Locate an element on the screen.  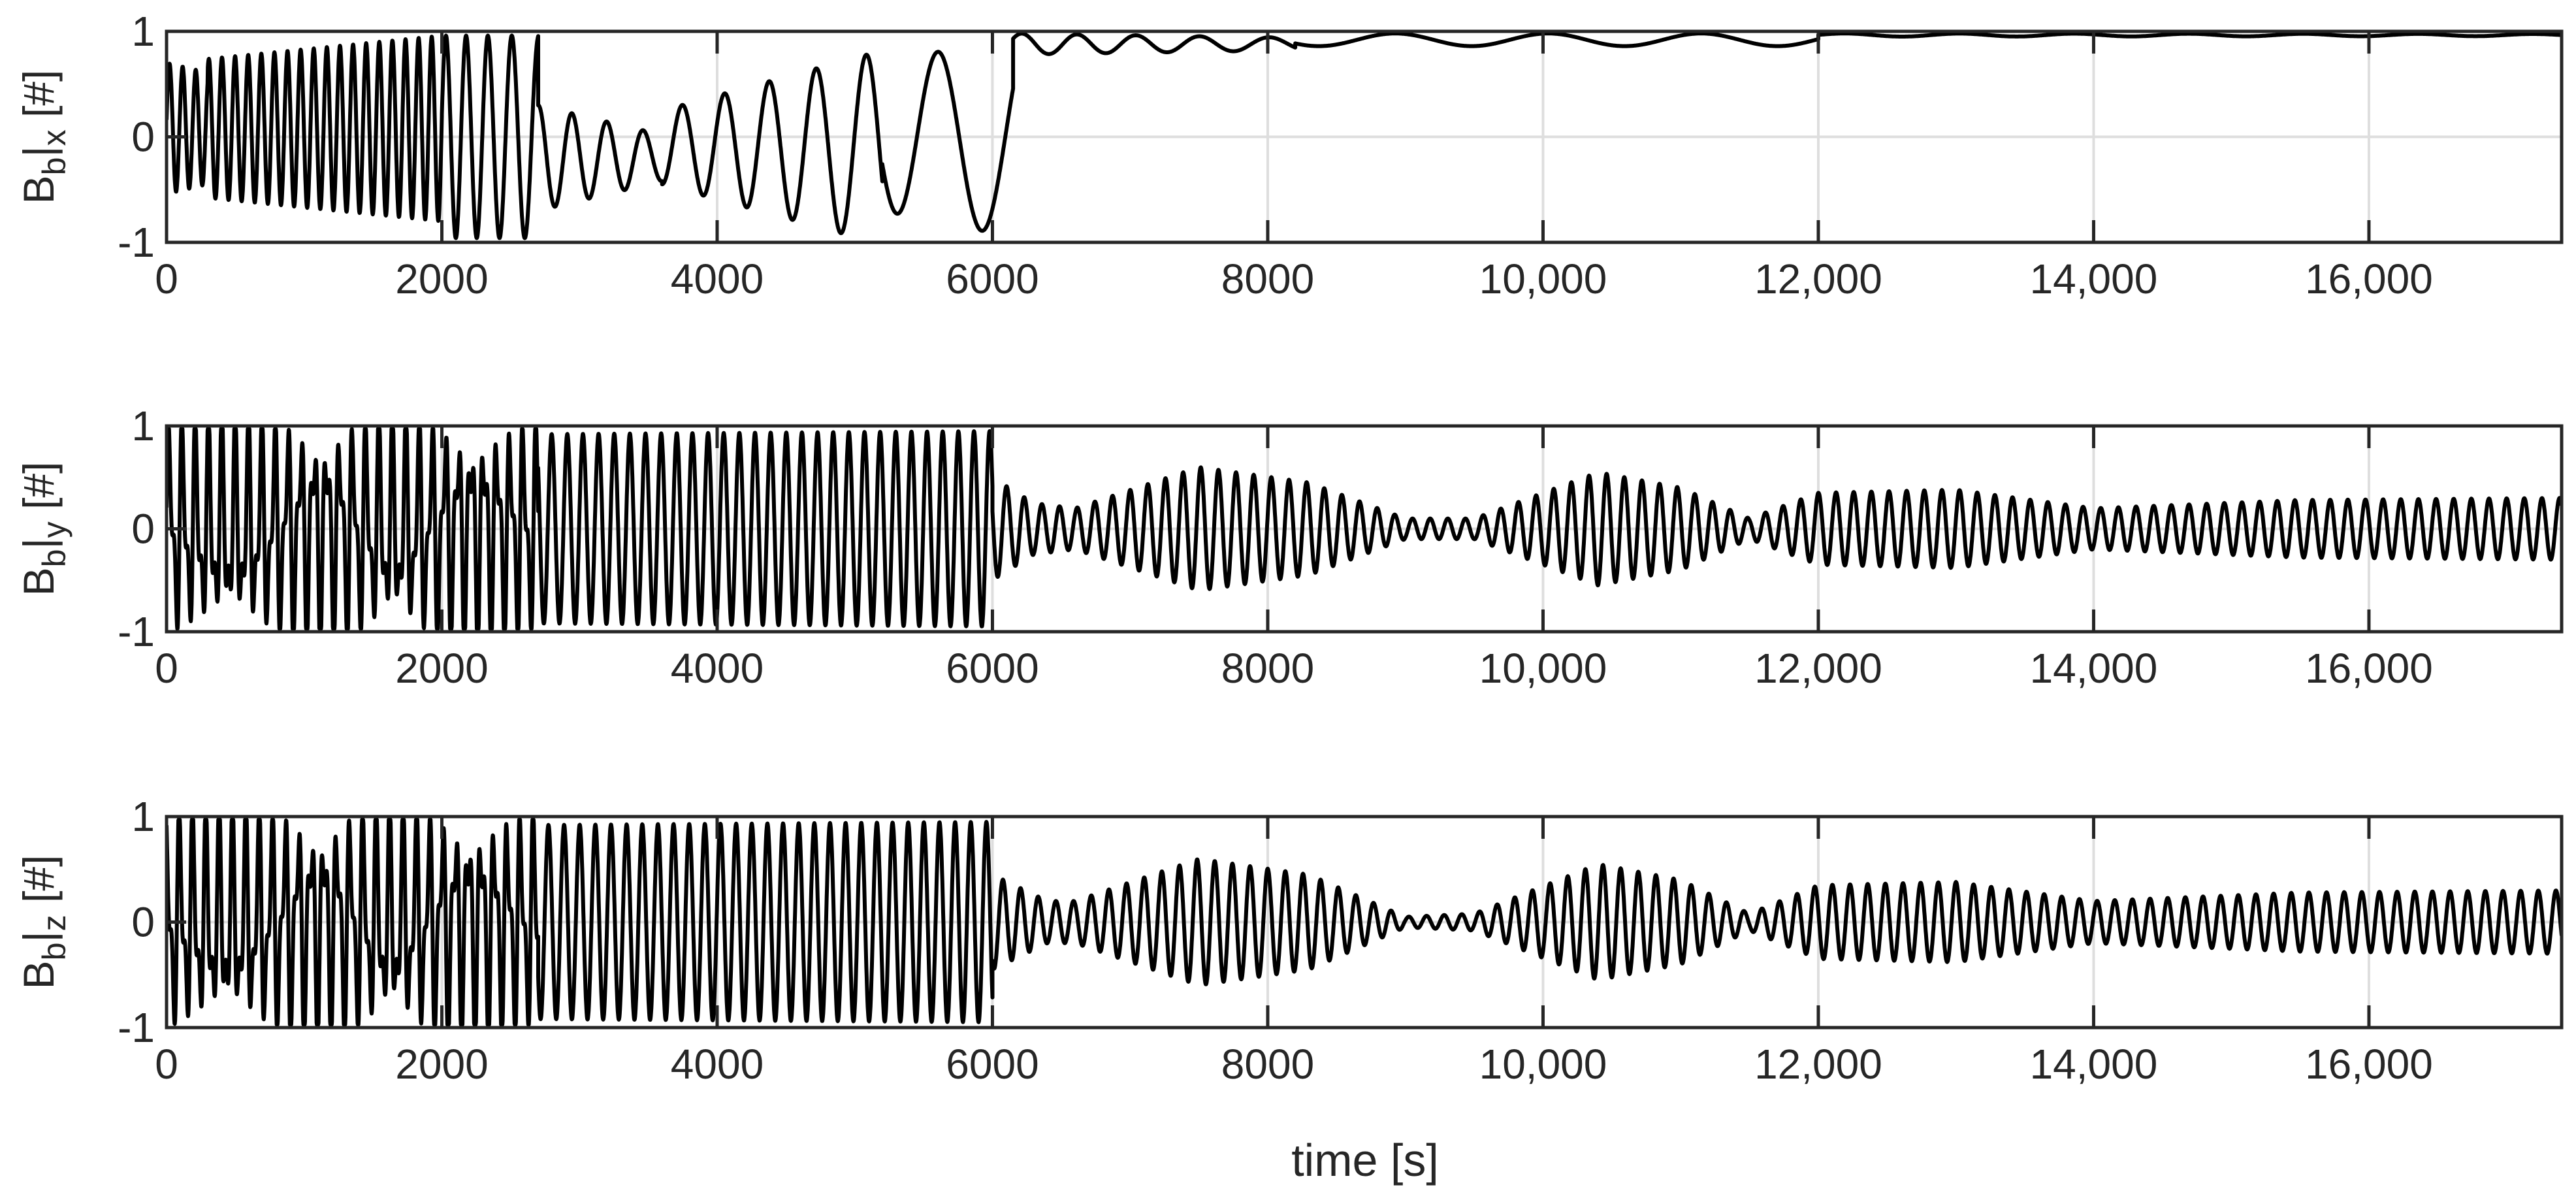
ylabel-sub2: z is located at coordinates (54, 923).